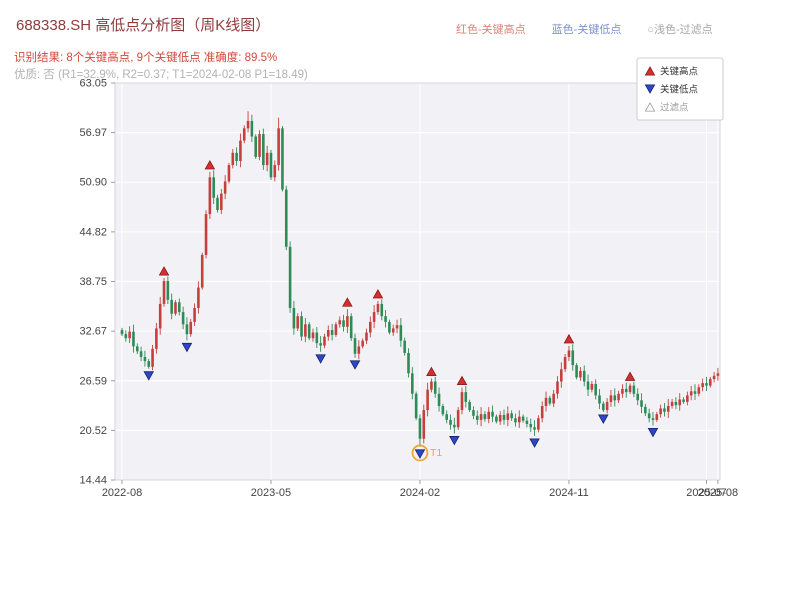 The image size is (800, 600). I want to click on svg-text: 2023-05, so click(271, 493).